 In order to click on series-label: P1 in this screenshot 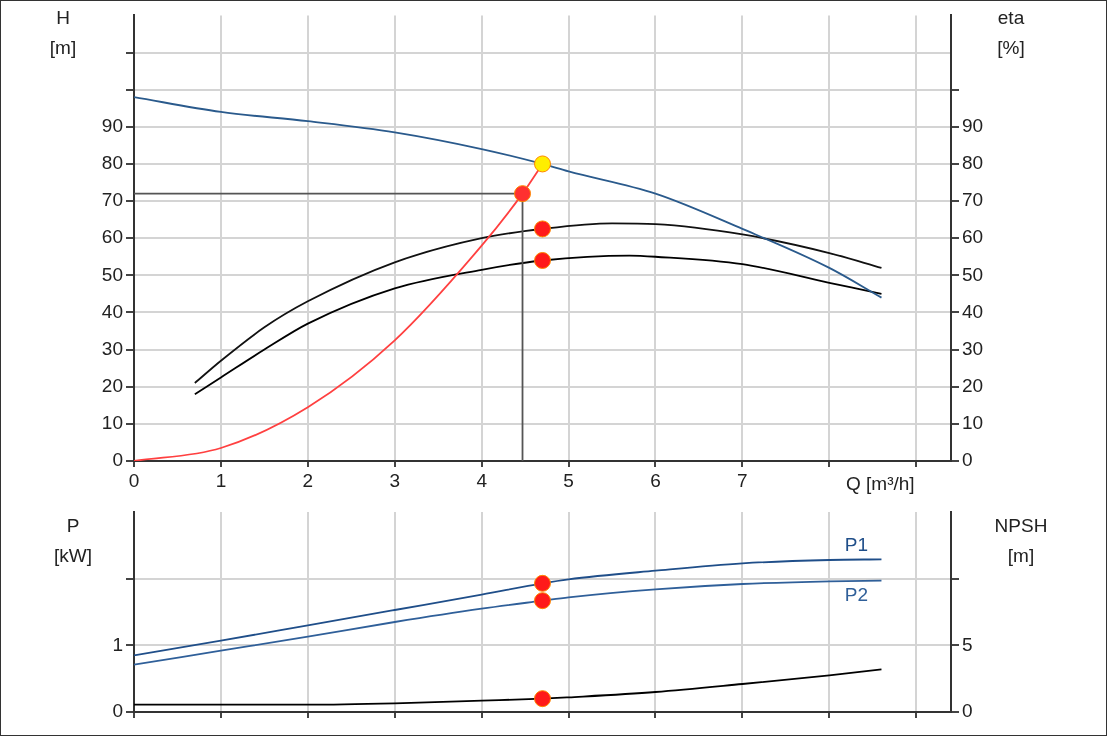, I will do `click(856, 545)`.